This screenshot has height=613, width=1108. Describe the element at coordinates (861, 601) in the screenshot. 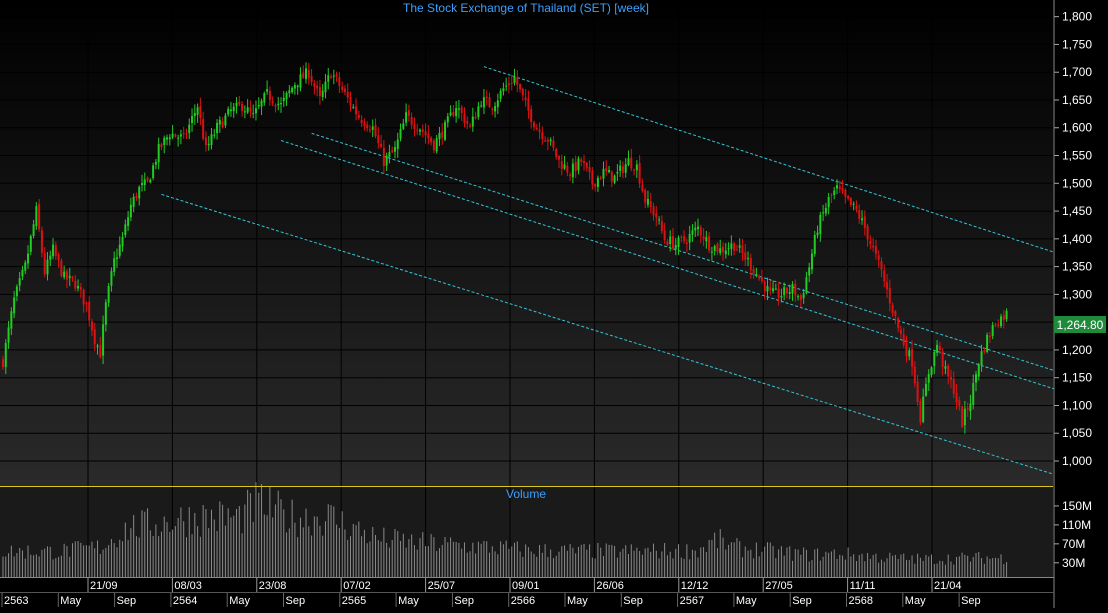

I see `time-period-label: 2568` at that location.